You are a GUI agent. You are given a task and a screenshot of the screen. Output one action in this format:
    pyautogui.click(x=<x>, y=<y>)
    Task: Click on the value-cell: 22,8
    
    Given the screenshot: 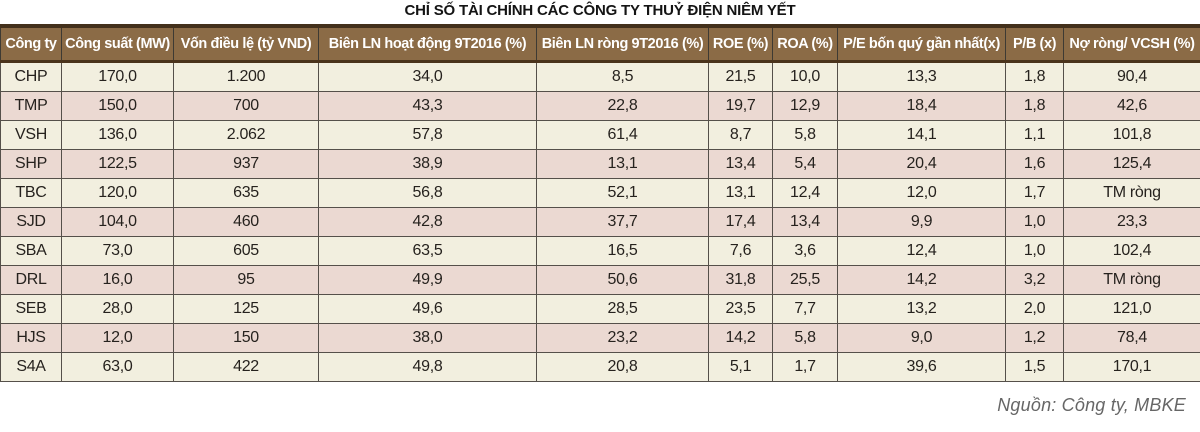 What is the action you would take?
    pyautogui.click(x=622, y=106)
    